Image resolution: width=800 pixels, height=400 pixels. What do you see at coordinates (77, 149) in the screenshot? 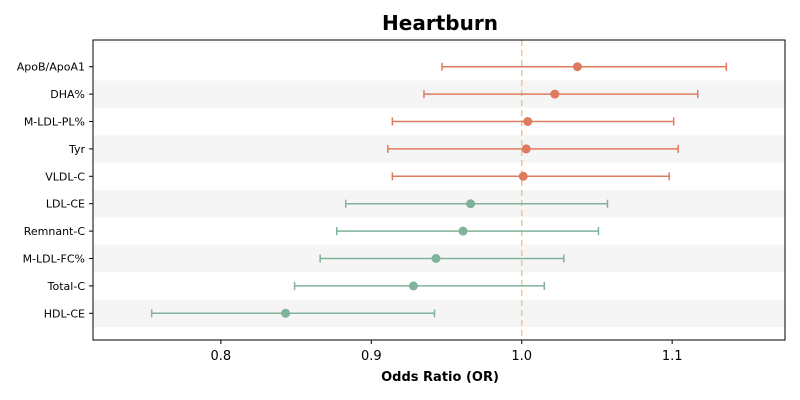
I see `y-tick-label: Tyr` at bounding box center [77, 149].